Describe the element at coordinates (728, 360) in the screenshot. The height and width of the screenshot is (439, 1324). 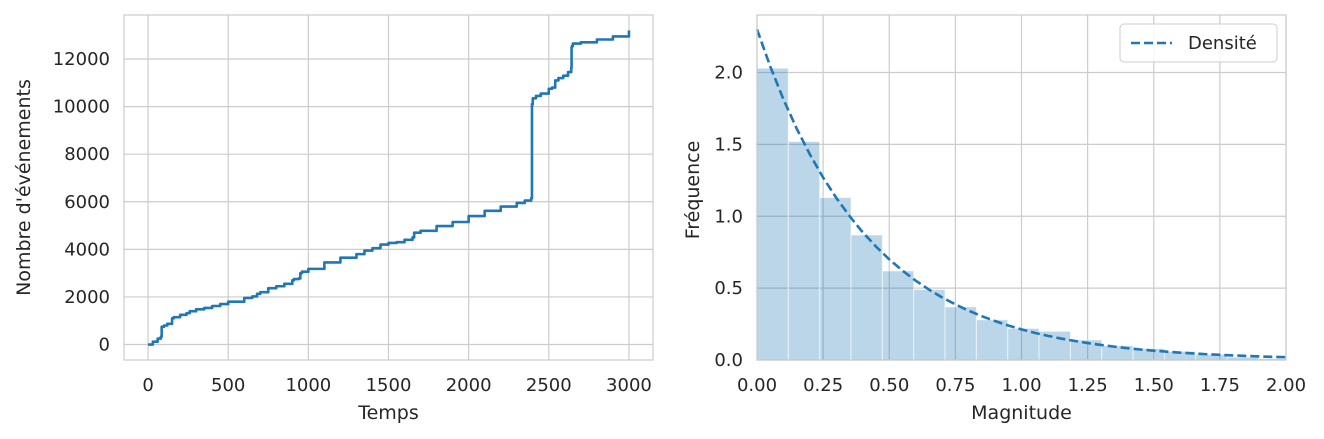
I see `y-tick-label: 0.0` at that location.